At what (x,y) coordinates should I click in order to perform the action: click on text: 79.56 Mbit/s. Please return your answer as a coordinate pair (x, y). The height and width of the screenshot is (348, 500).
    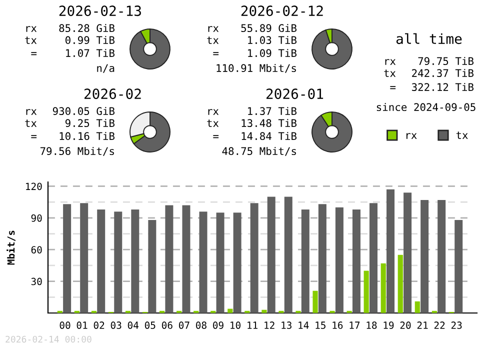
    Looking at the image, I should click on (77, 151).